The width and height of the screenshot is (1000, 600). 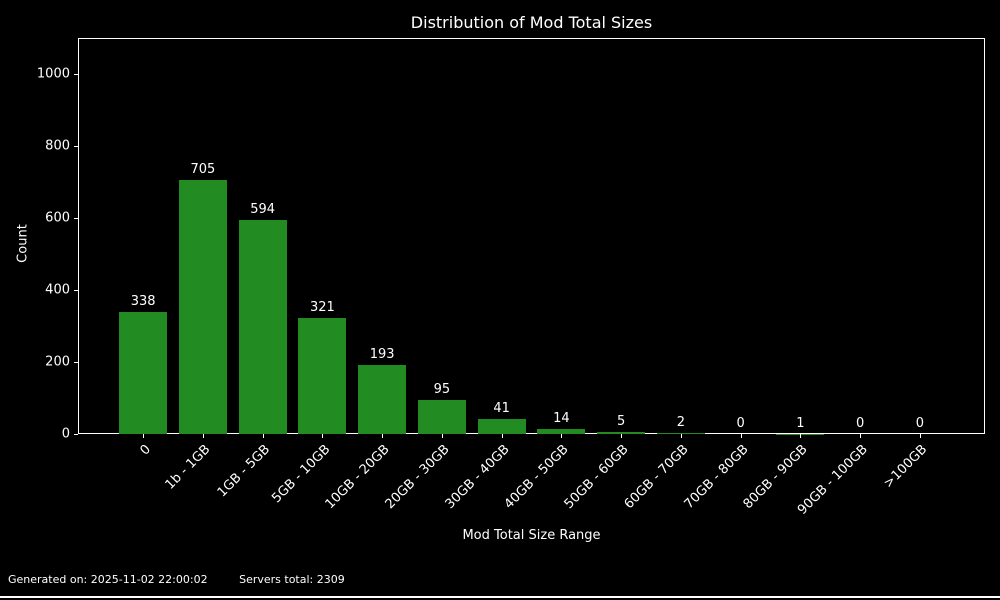 I want to click on x-tick-label-text: 5GB - 10GB, so click(x=300, y=474).